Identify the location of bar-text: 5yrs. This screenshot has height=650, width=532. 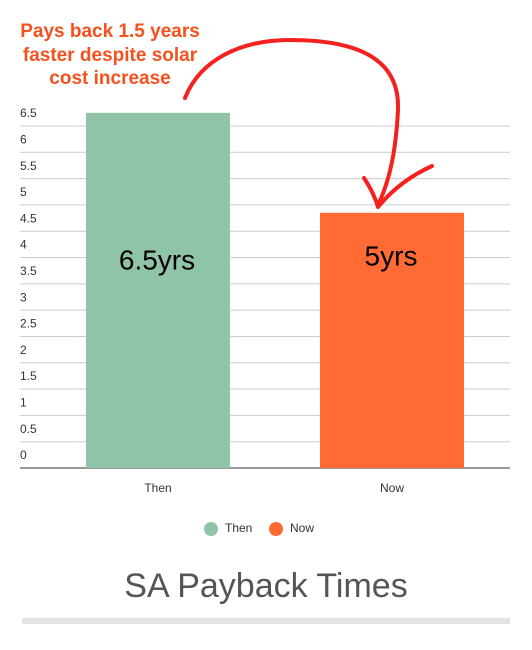
(391, 255).